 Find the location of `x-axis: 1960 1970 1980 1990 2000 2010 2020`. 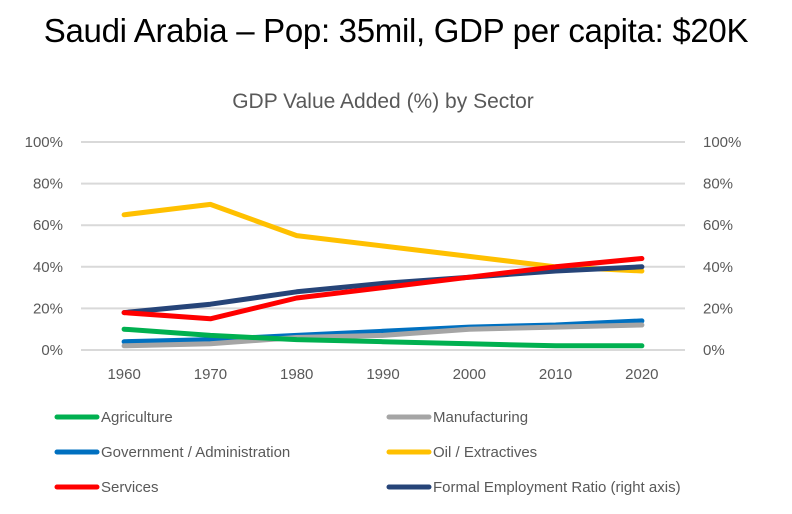

x-axis: 1960 1970 1980 1990 2000 2010 2020 is located at coordinates (382, 374).